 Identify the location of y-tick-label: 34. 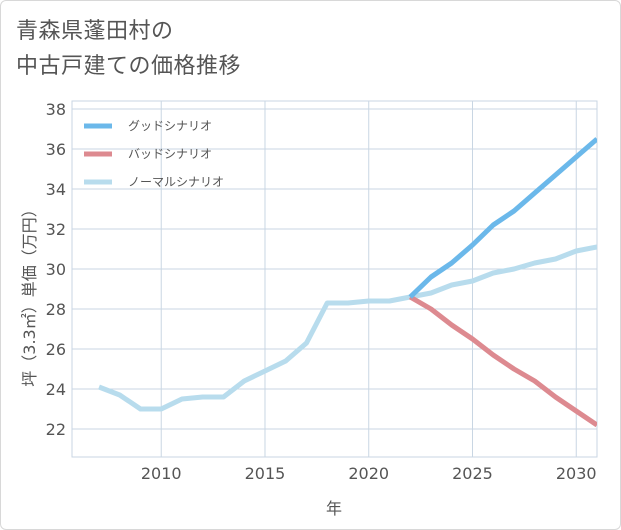
(56, 189).